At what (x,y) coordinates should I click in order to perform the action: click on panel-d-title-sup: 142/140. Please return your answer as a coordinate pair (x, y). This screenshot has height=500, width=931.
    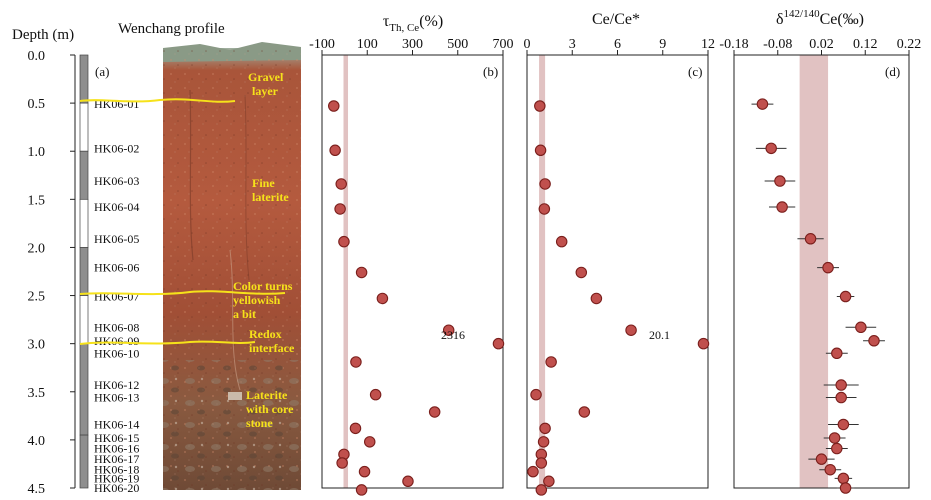
    Looking at the image, I should click on (802, 14).